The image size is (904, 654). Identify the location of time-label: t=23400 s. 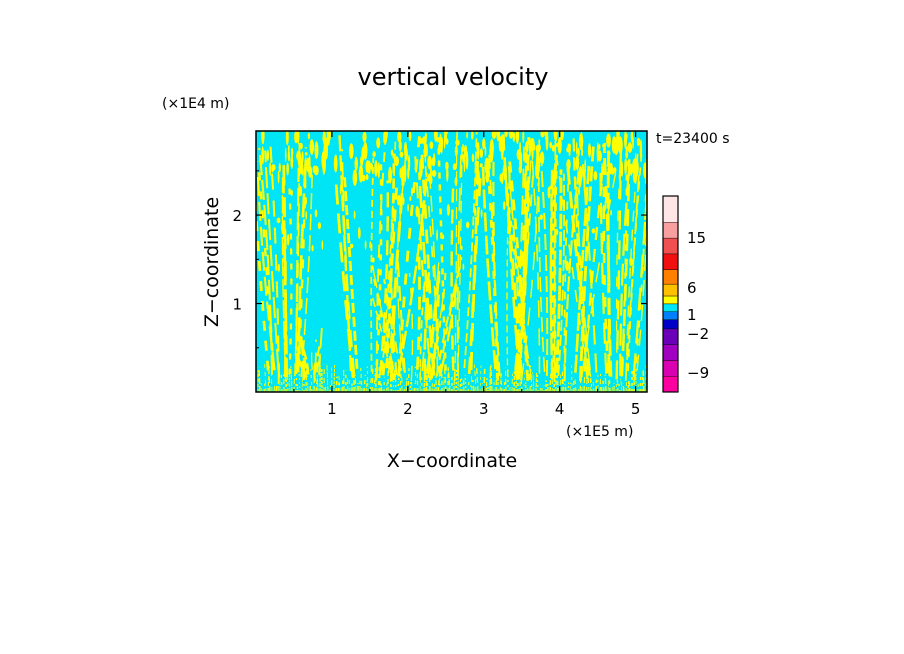
(693, 139).